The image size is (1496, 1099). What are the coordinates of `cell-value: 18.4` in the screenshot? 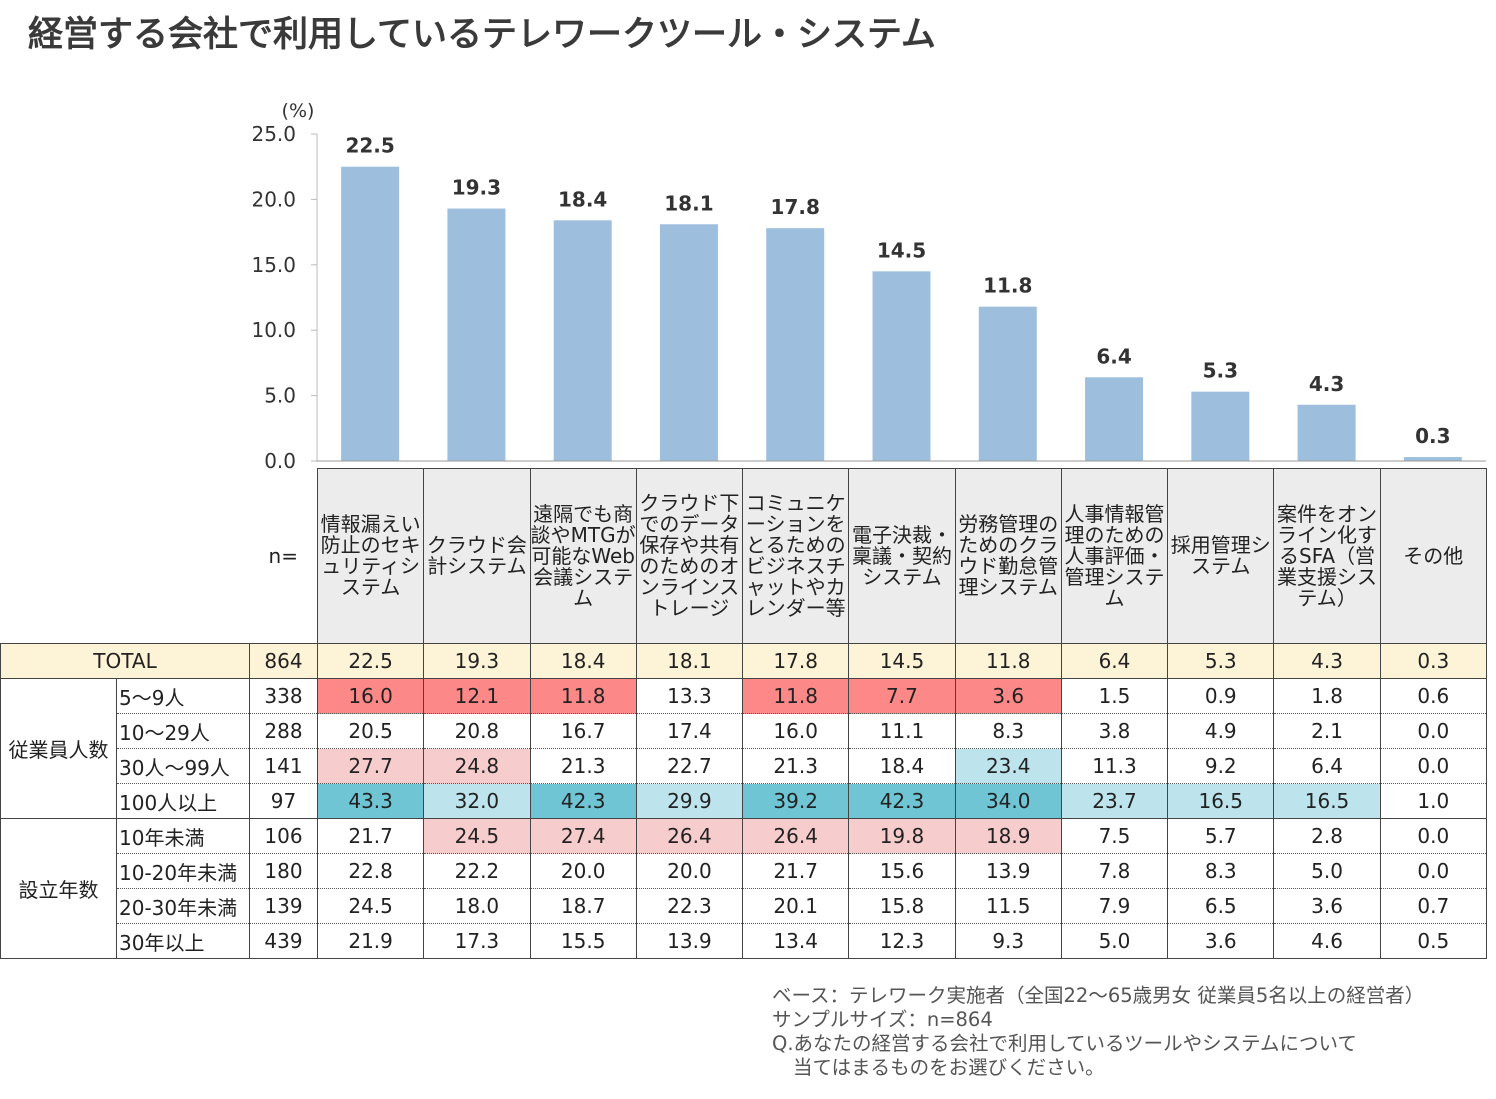 It's located at (902, 766).